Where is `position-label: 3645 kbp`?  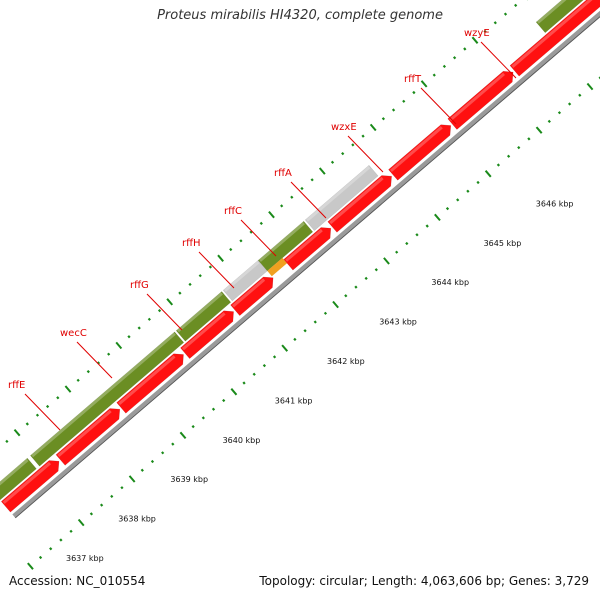
position-label: 3645 kbp is located at coordinates (503, 243).